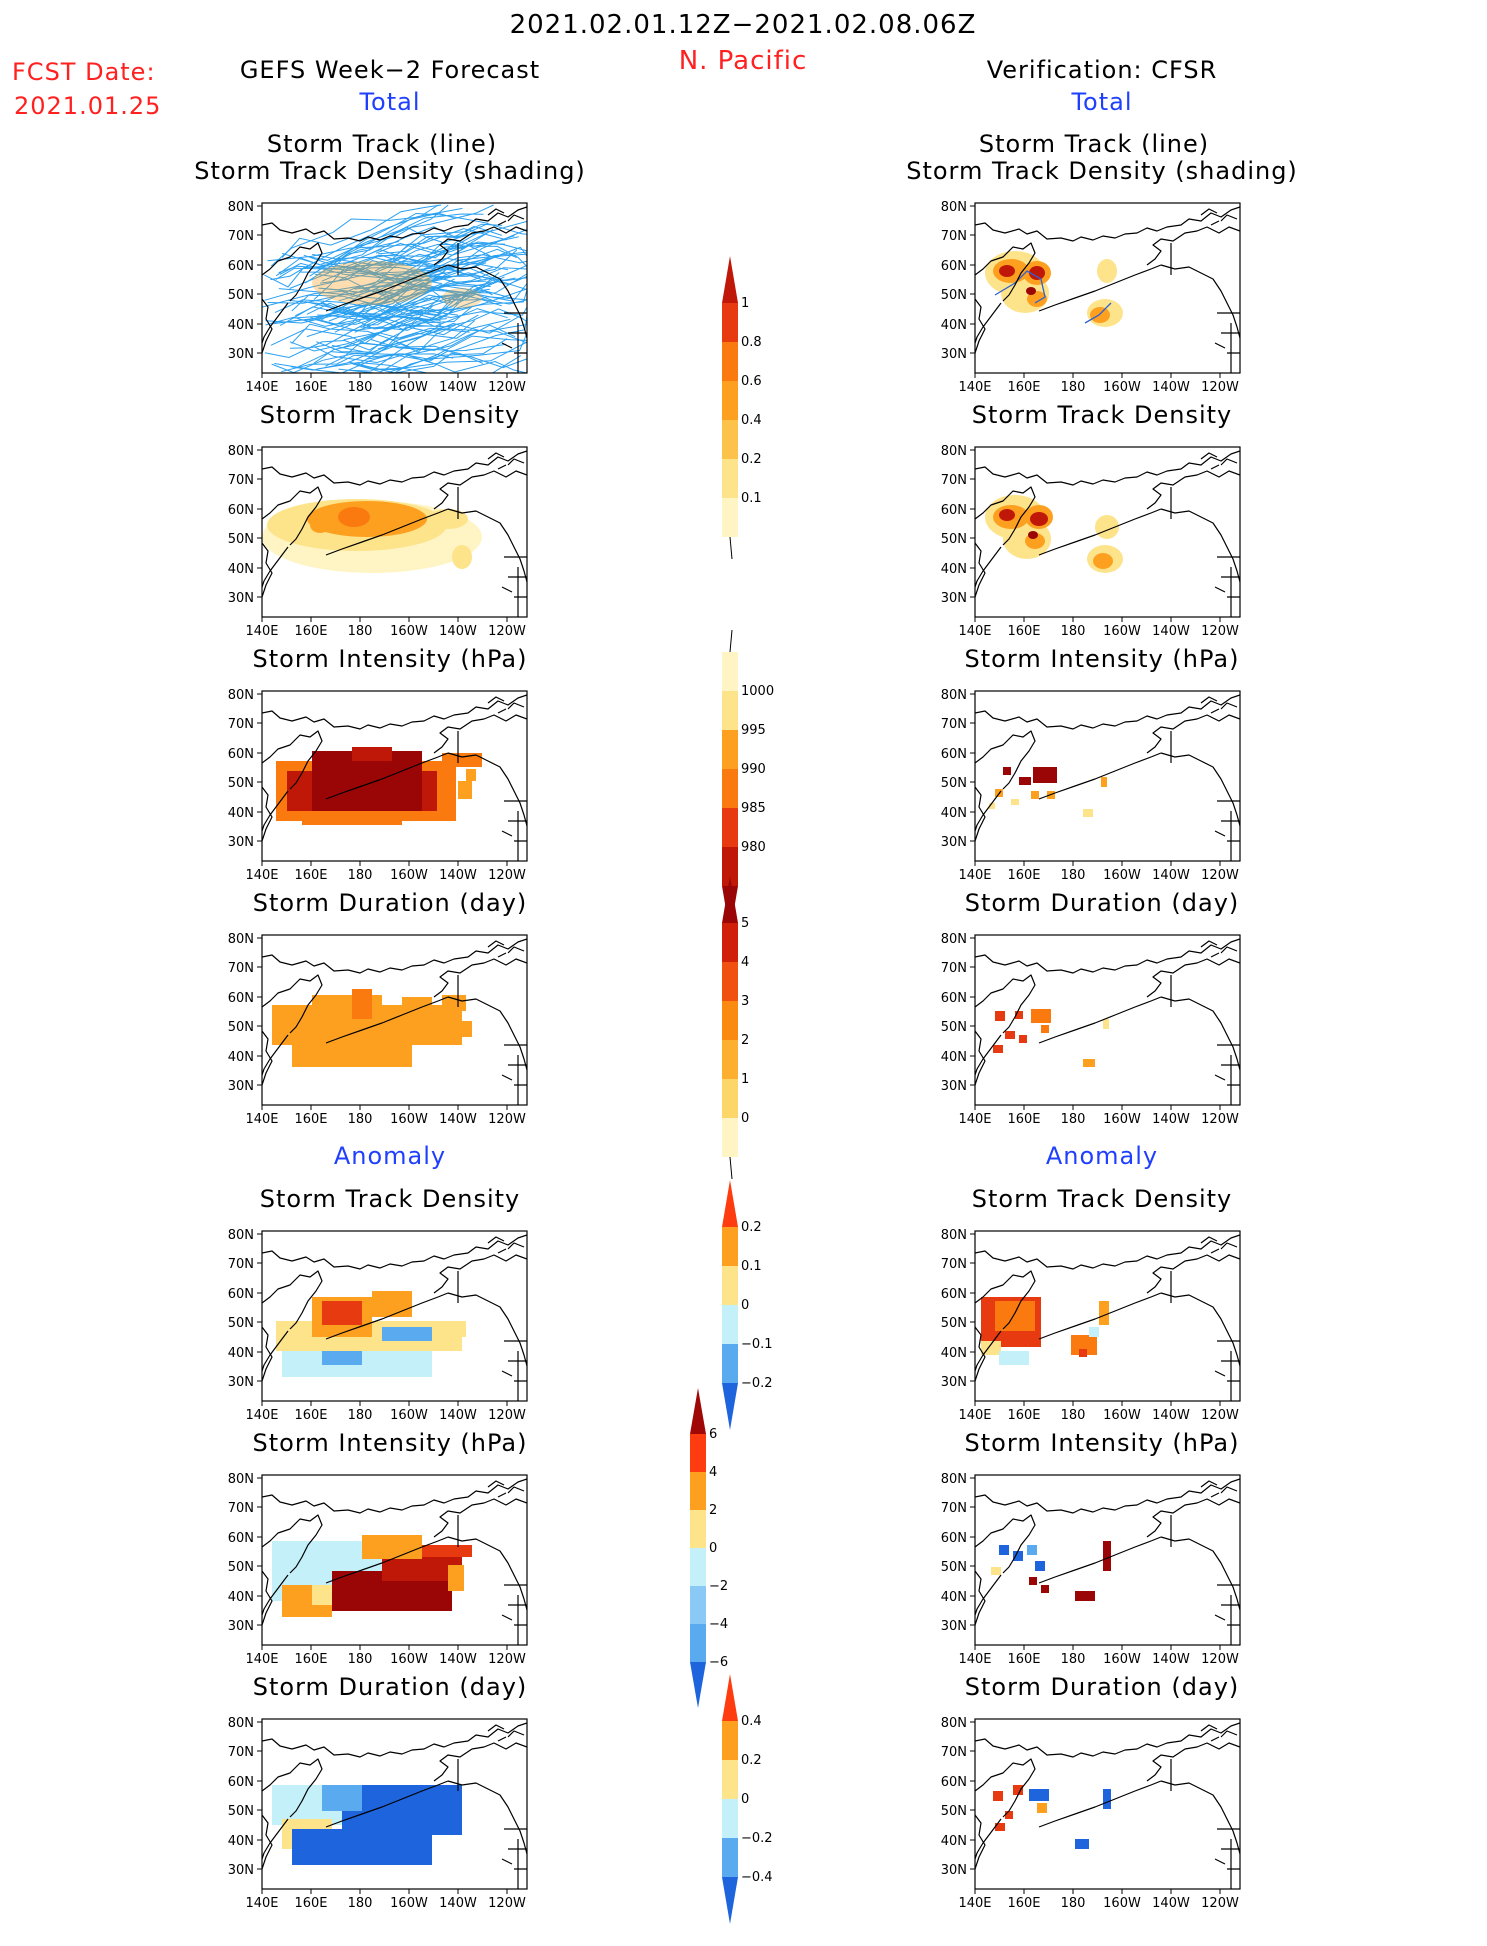  What do you see at coordinates (743, 61) in the screenshot?
I see `region-title: N. Pacific` at bounding box center [743, 61].